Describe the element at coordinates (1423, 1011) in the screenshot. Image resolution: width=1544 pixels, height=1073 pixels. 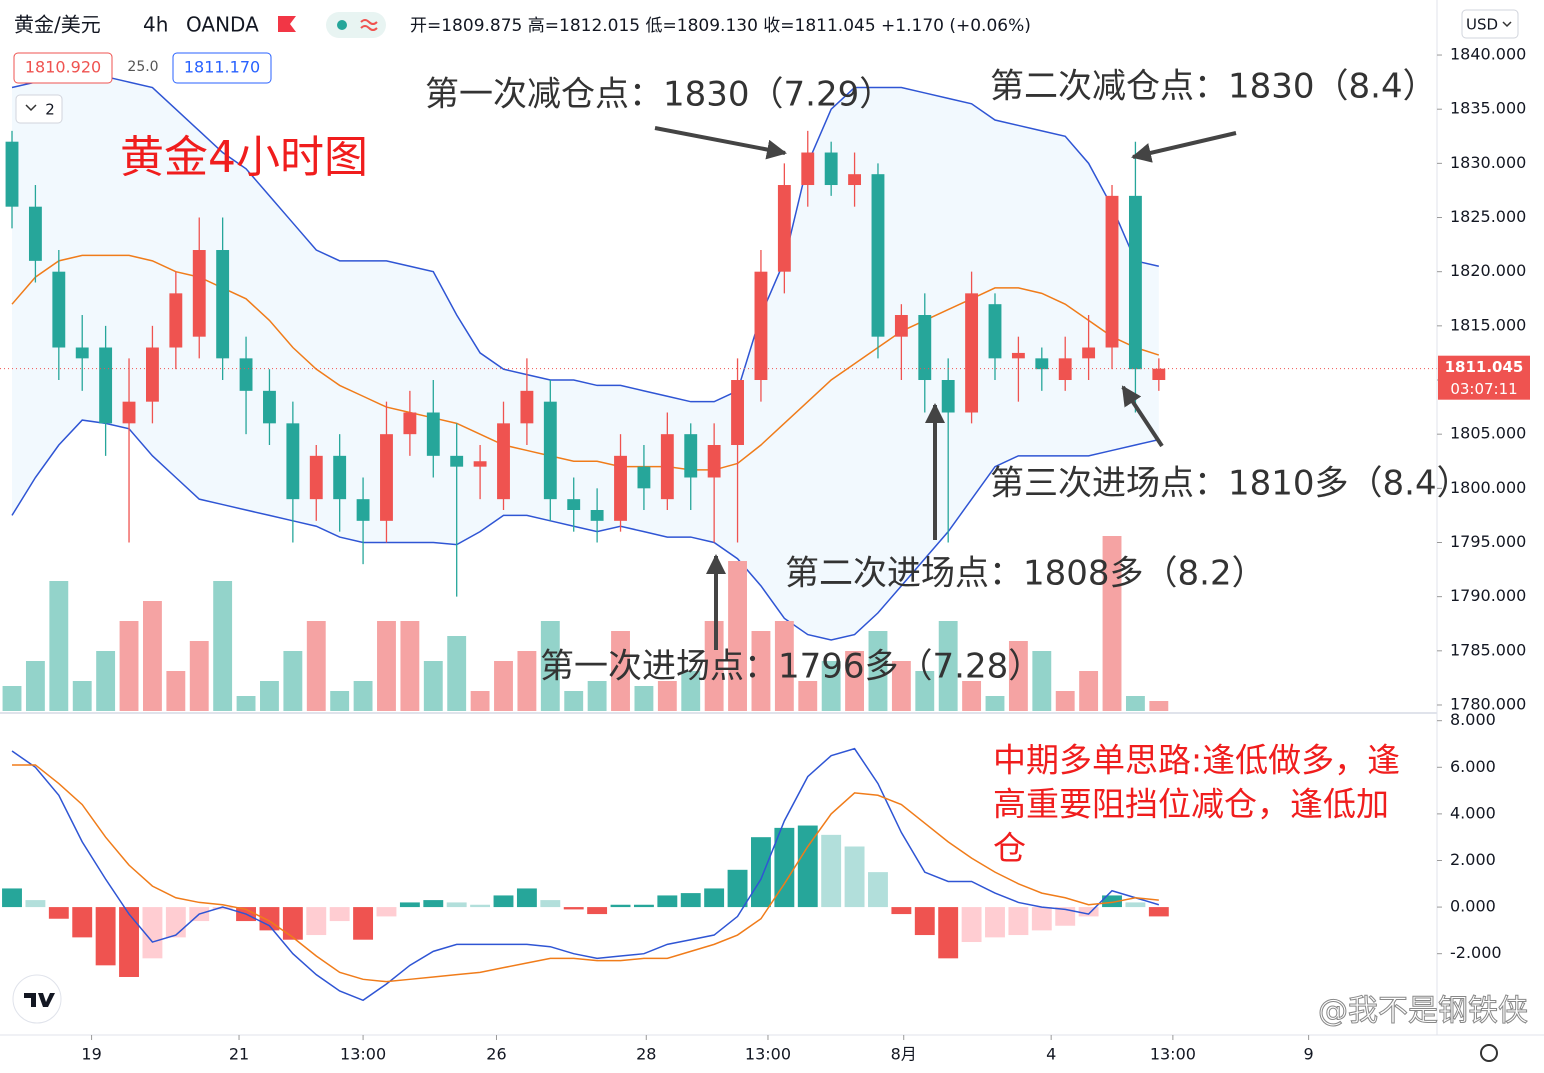
I see `watermark: @我不是钢铁侠` at that location.